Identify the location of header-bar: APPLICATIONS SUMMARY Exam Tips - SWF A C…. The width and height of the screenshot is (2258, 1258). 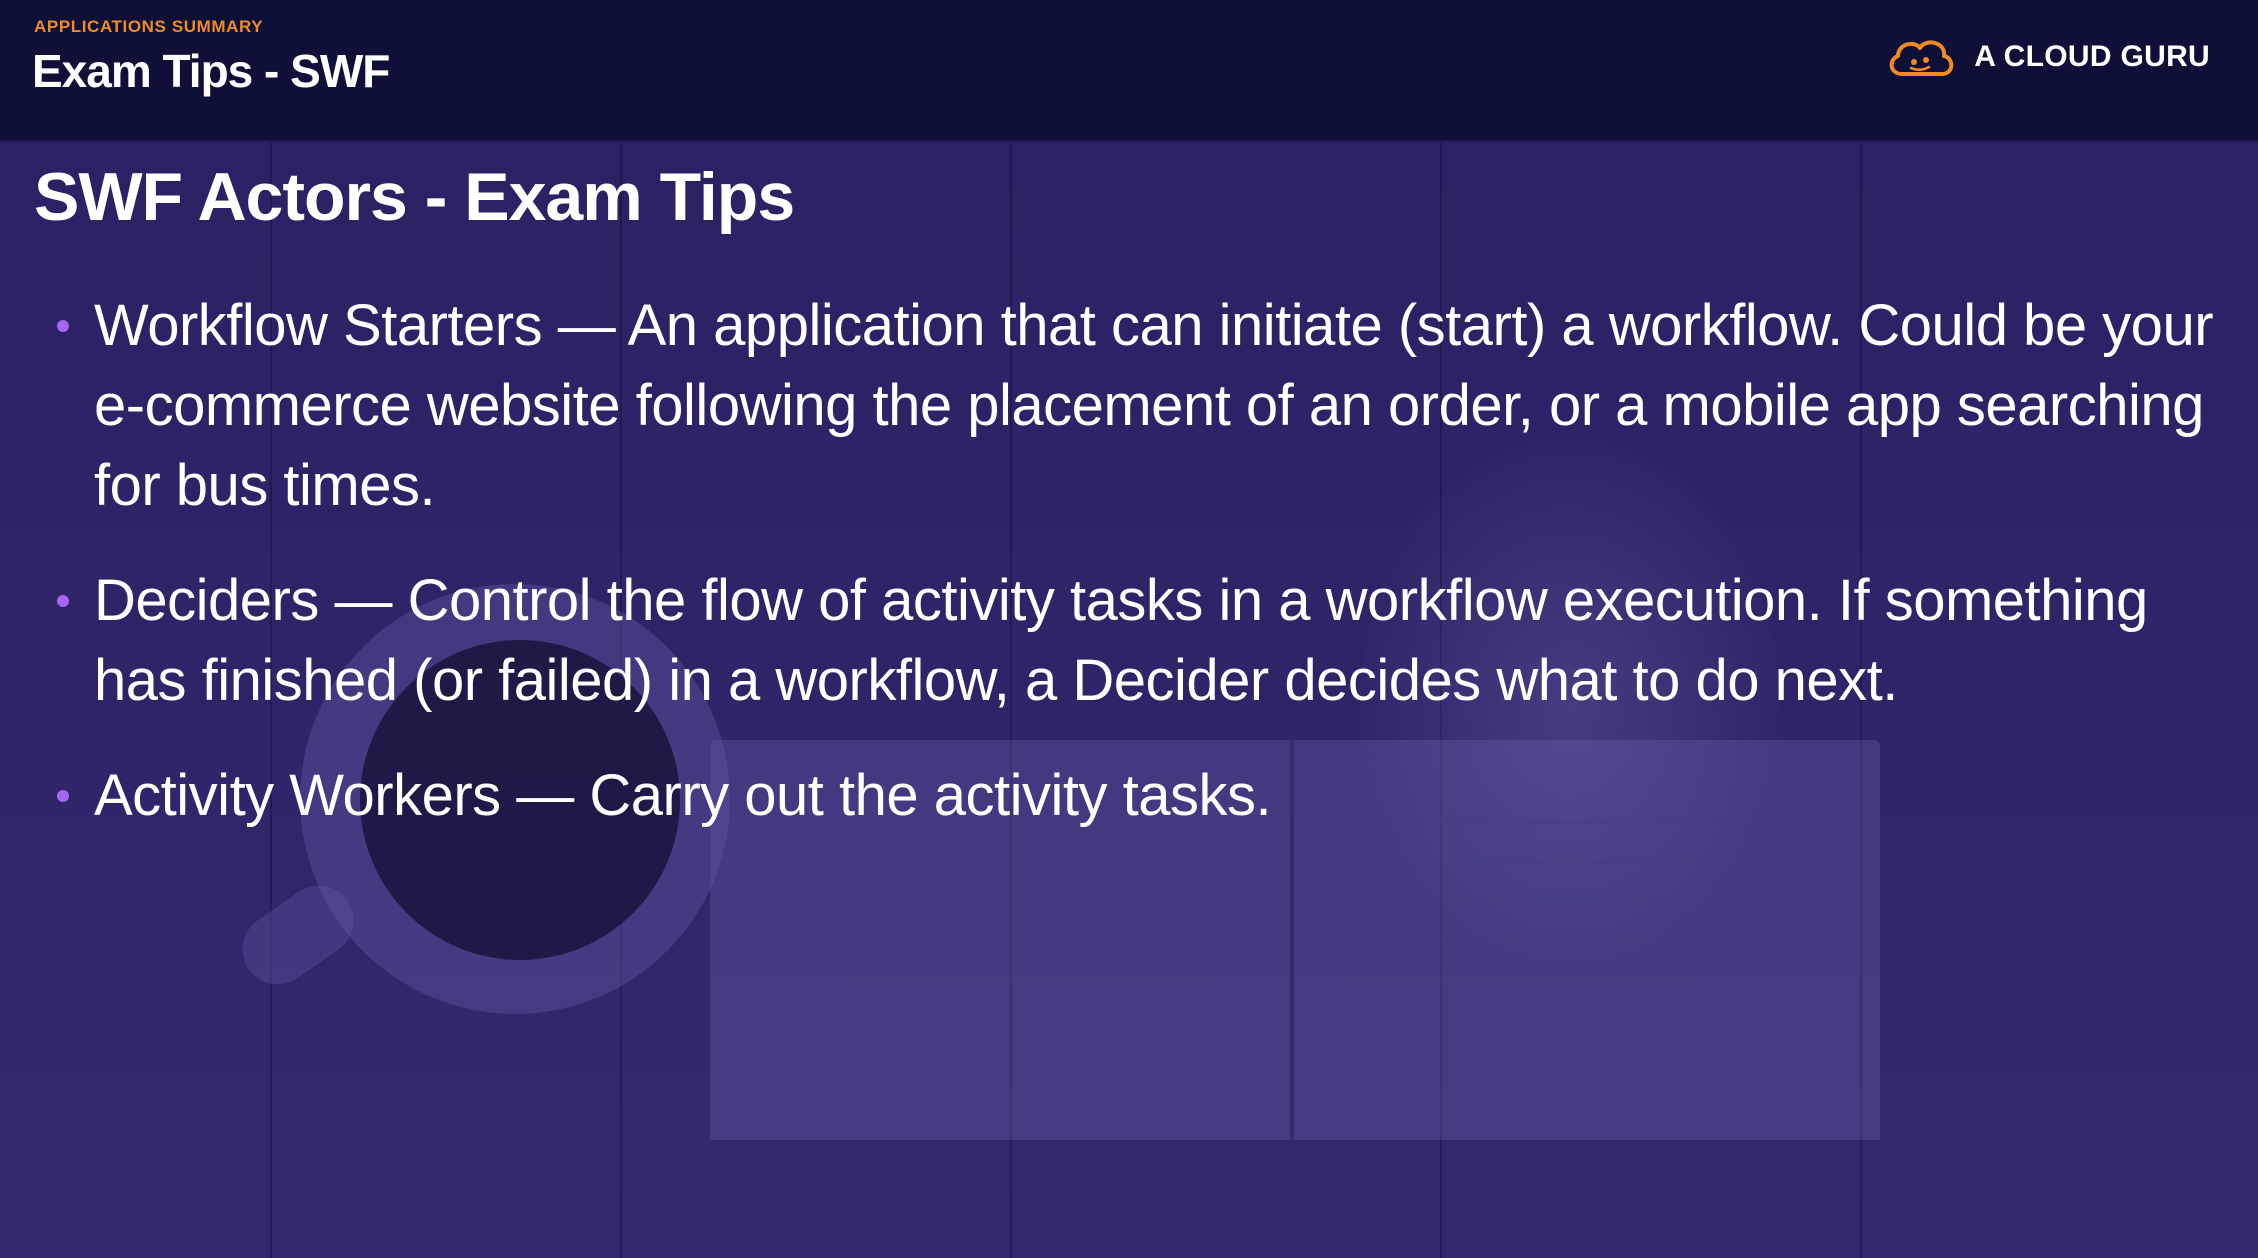
(1129, 71).